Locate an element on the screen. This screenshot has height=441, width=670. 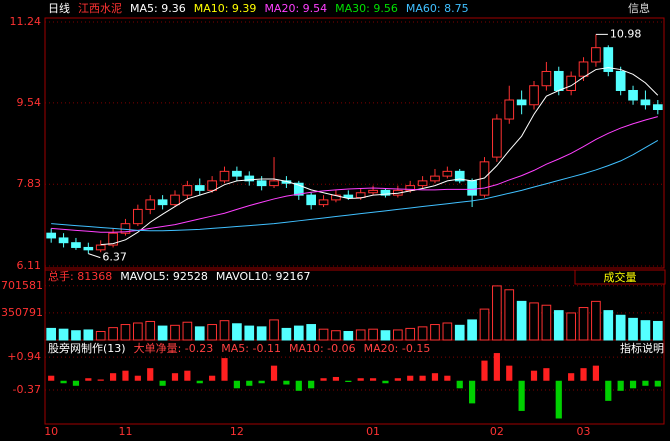
button: 指 is located at coordinates (615, 8).